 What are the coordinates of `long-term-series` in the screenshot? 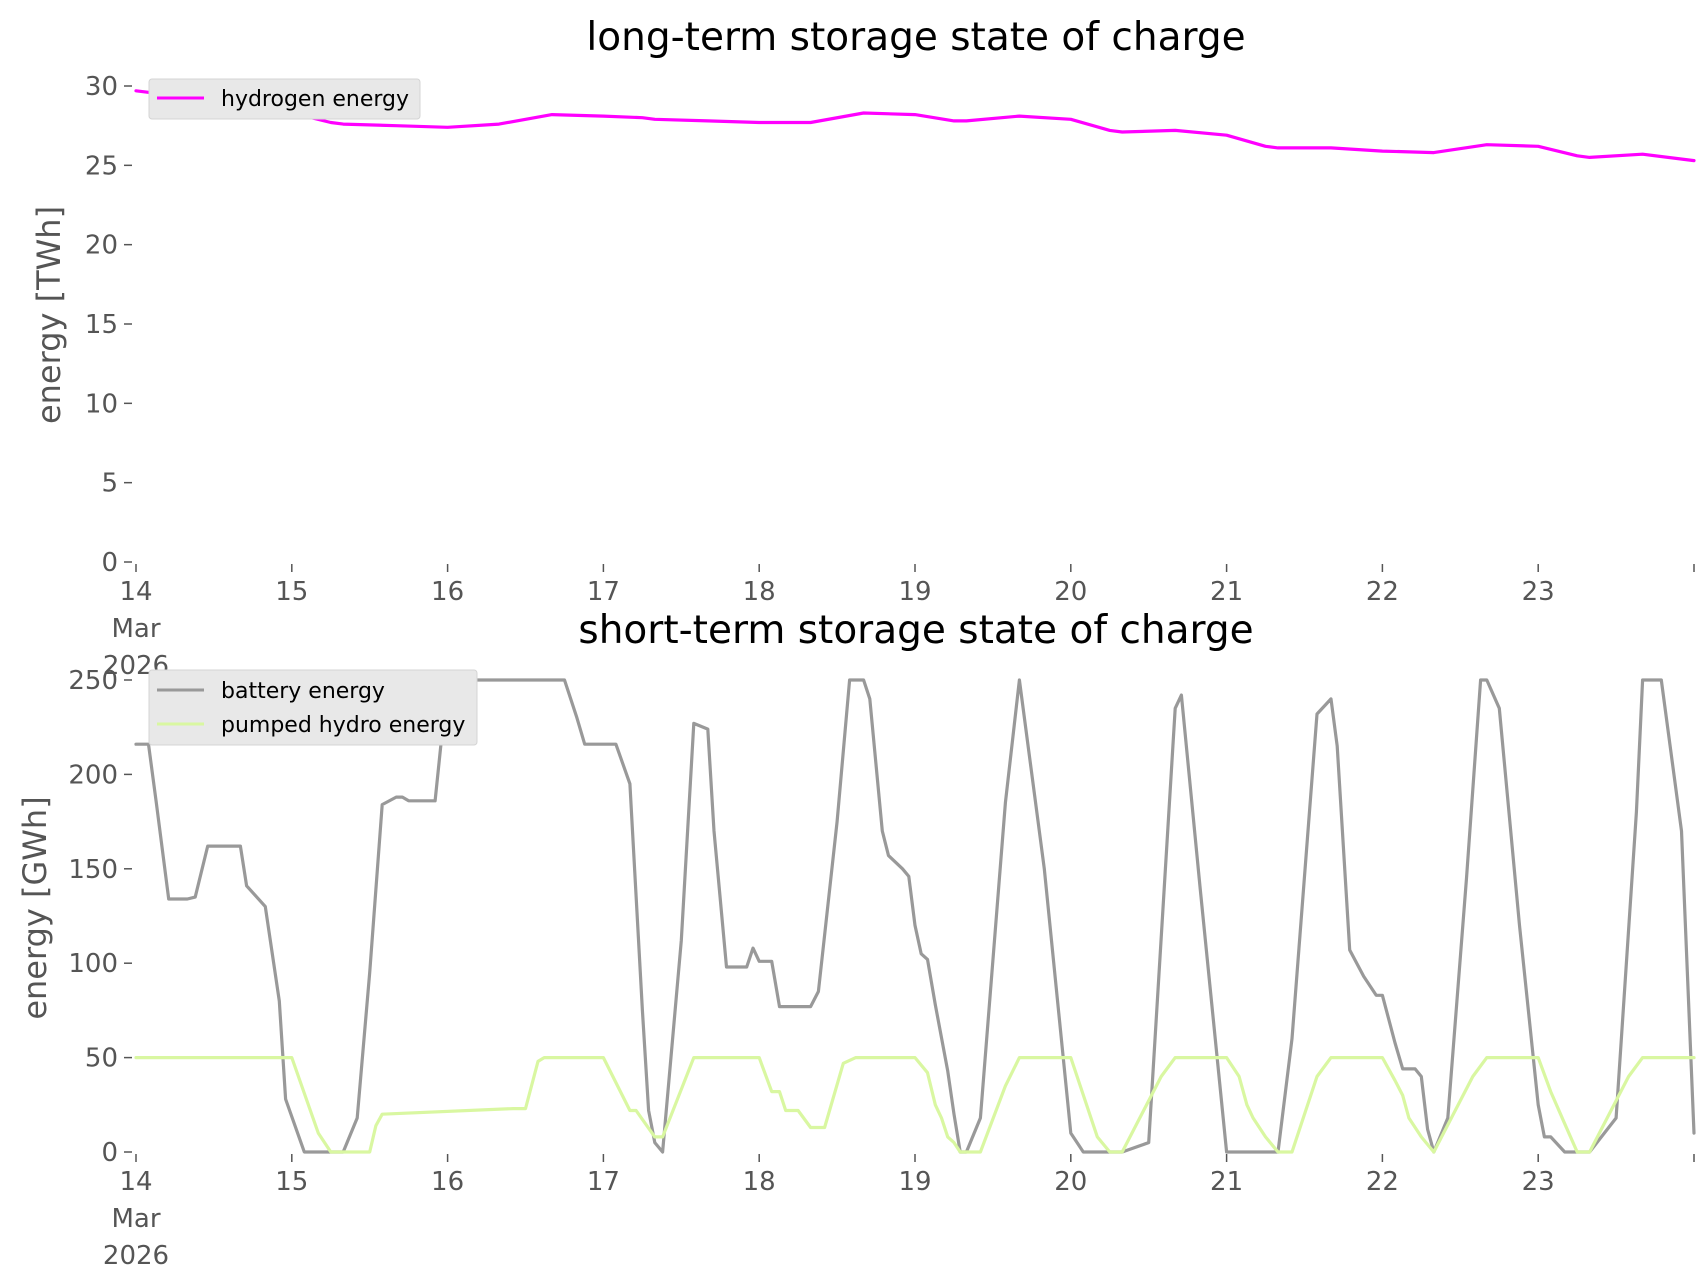 It's located at (915, 126).